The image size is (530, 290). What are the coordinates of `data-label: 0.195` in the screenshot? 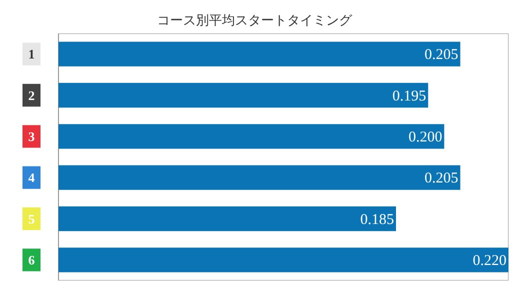 It's located at (409, 96).